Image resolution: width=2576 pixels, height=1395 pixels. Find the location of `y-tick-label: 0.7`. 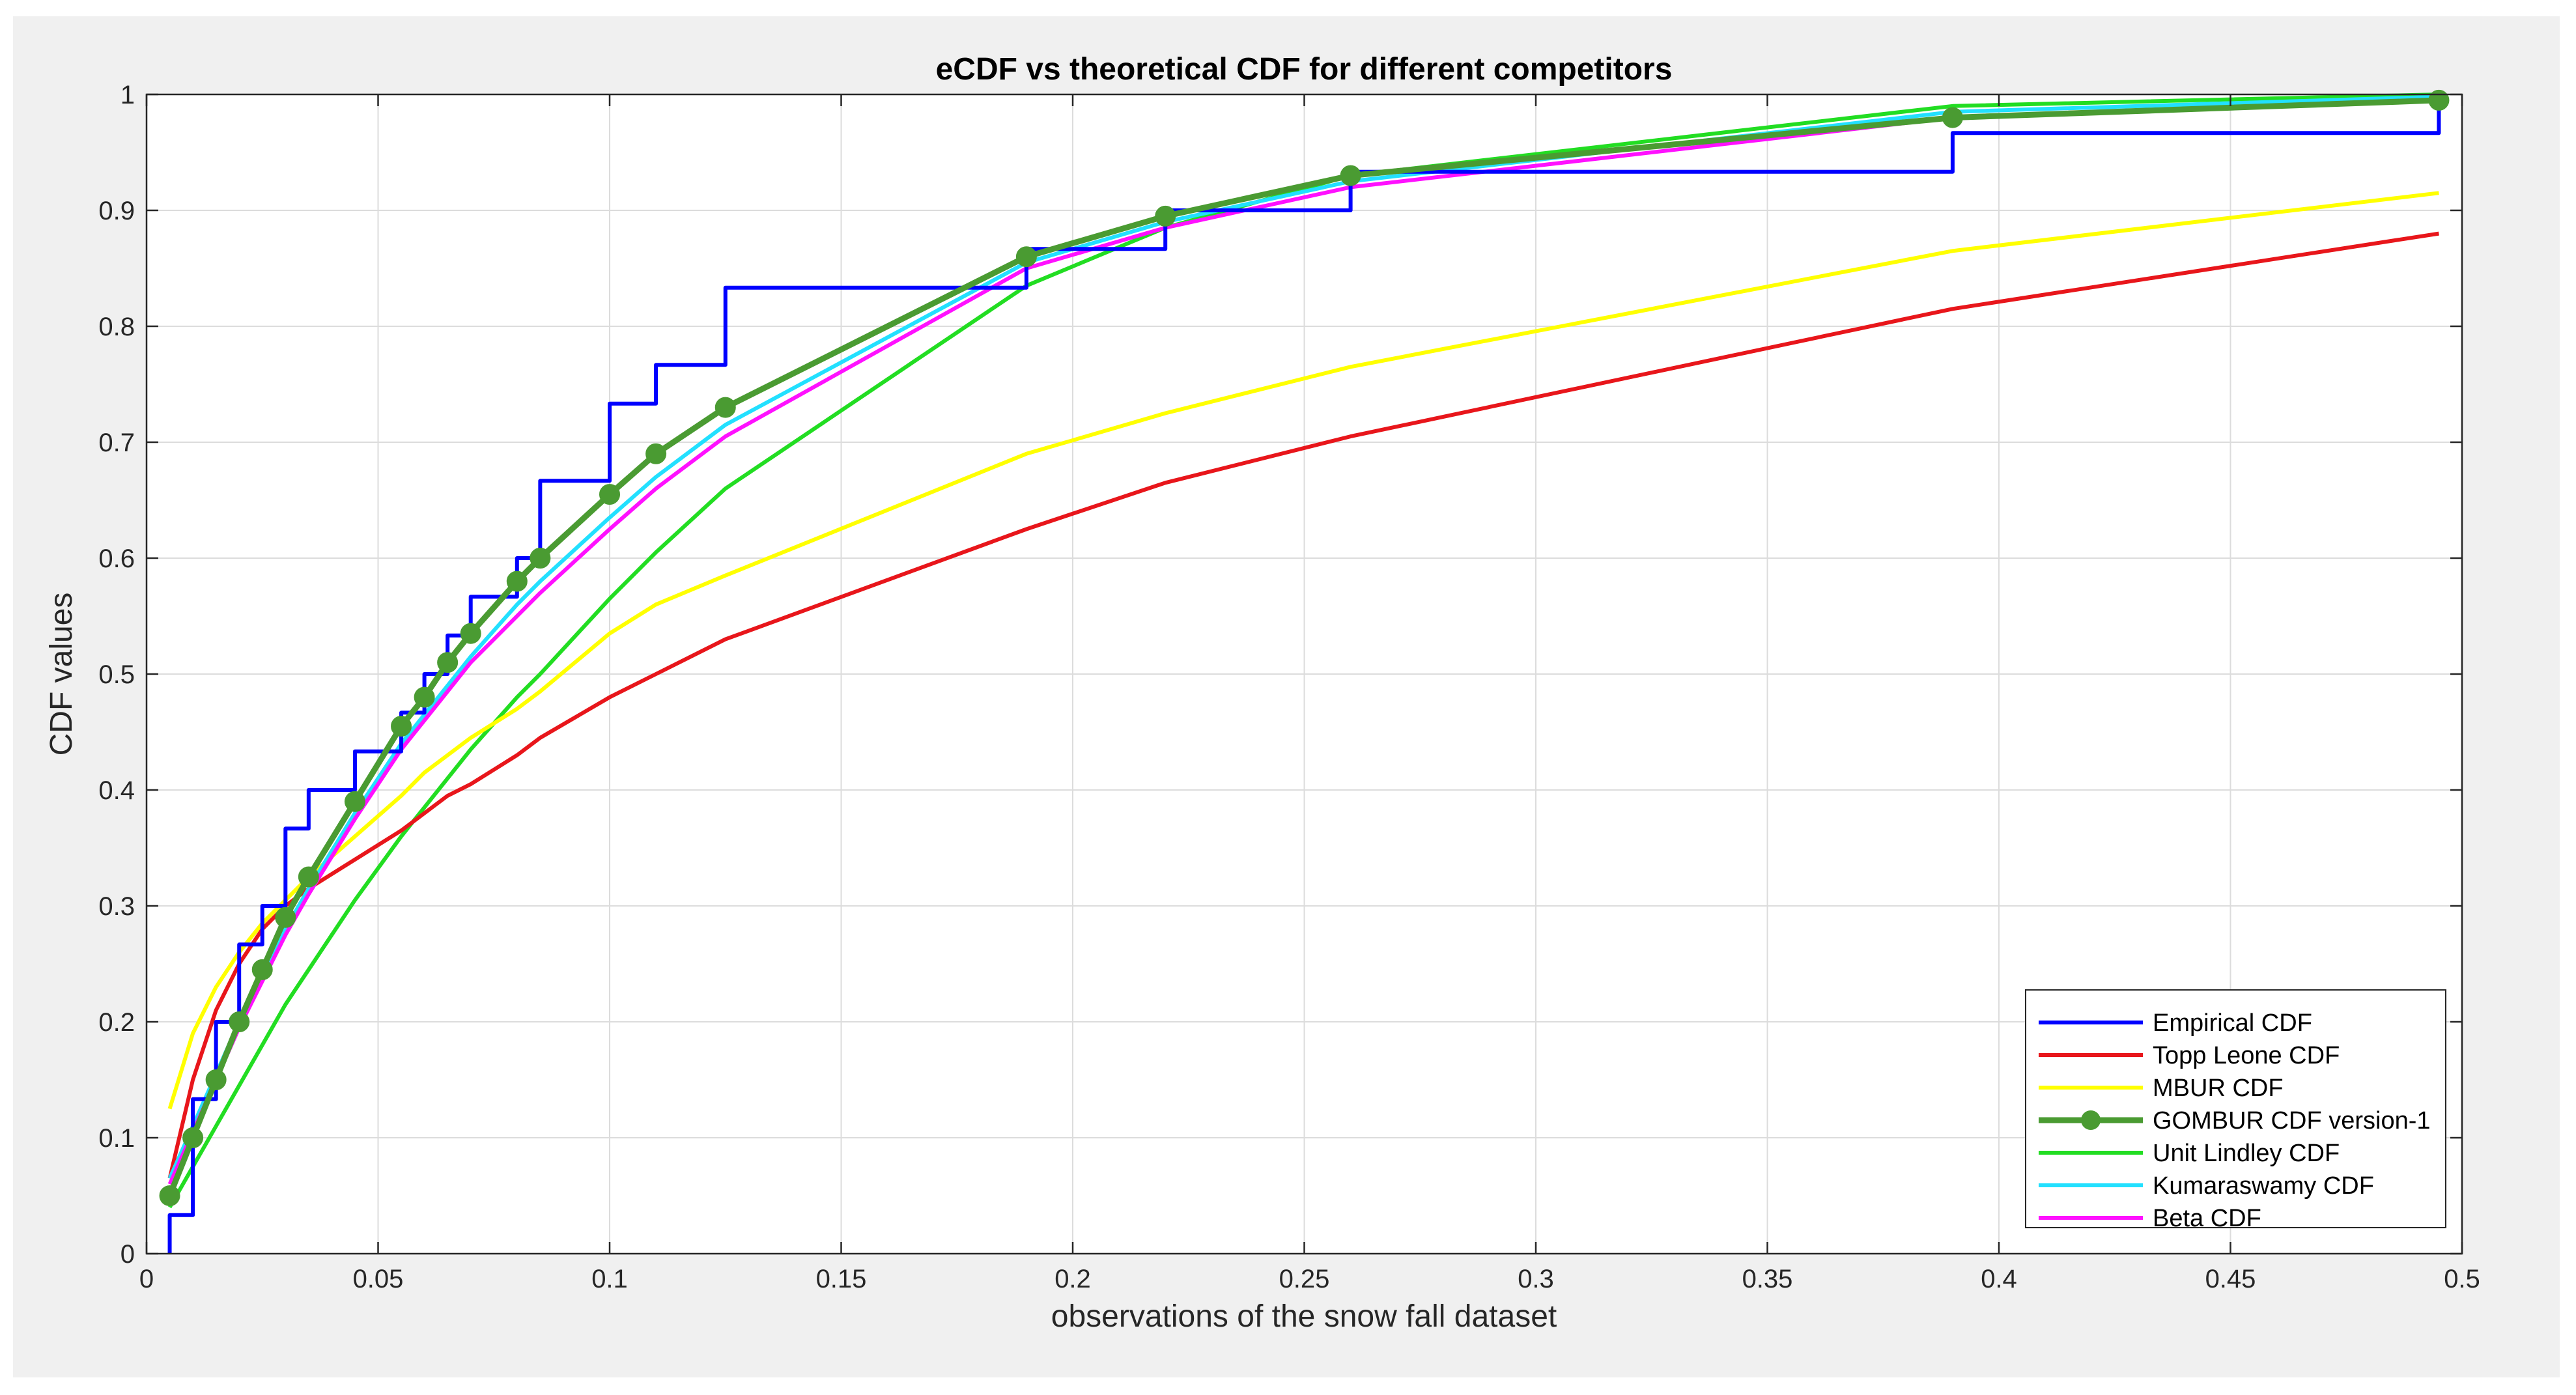

y-tick-label: 0.7 is located at coordinates (116, 443).